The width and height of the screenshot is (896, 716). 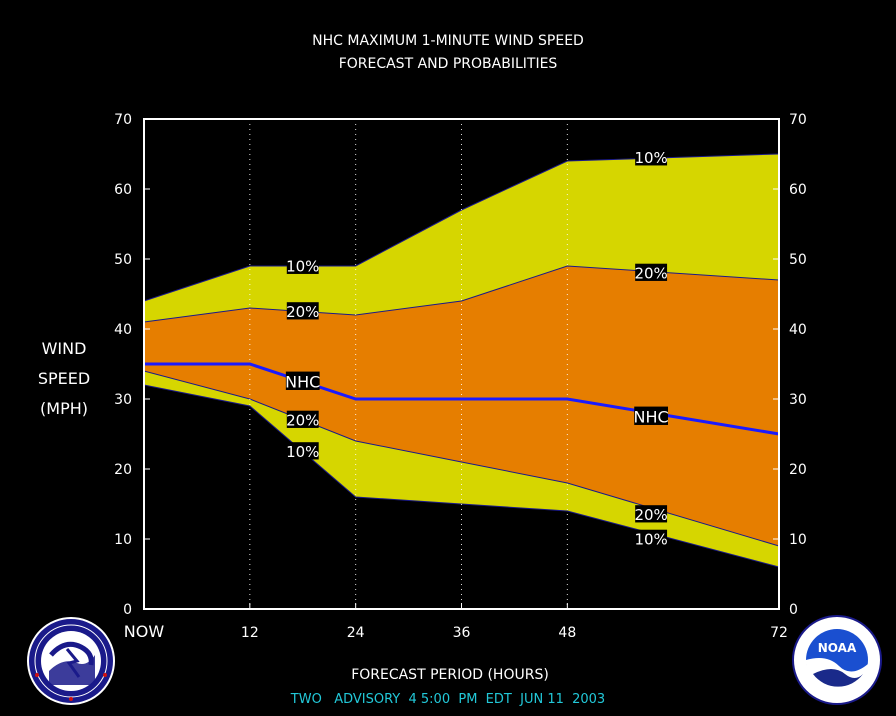 I want to click on noaa-logo-icon: NOAA, so click(x=837, y=660).